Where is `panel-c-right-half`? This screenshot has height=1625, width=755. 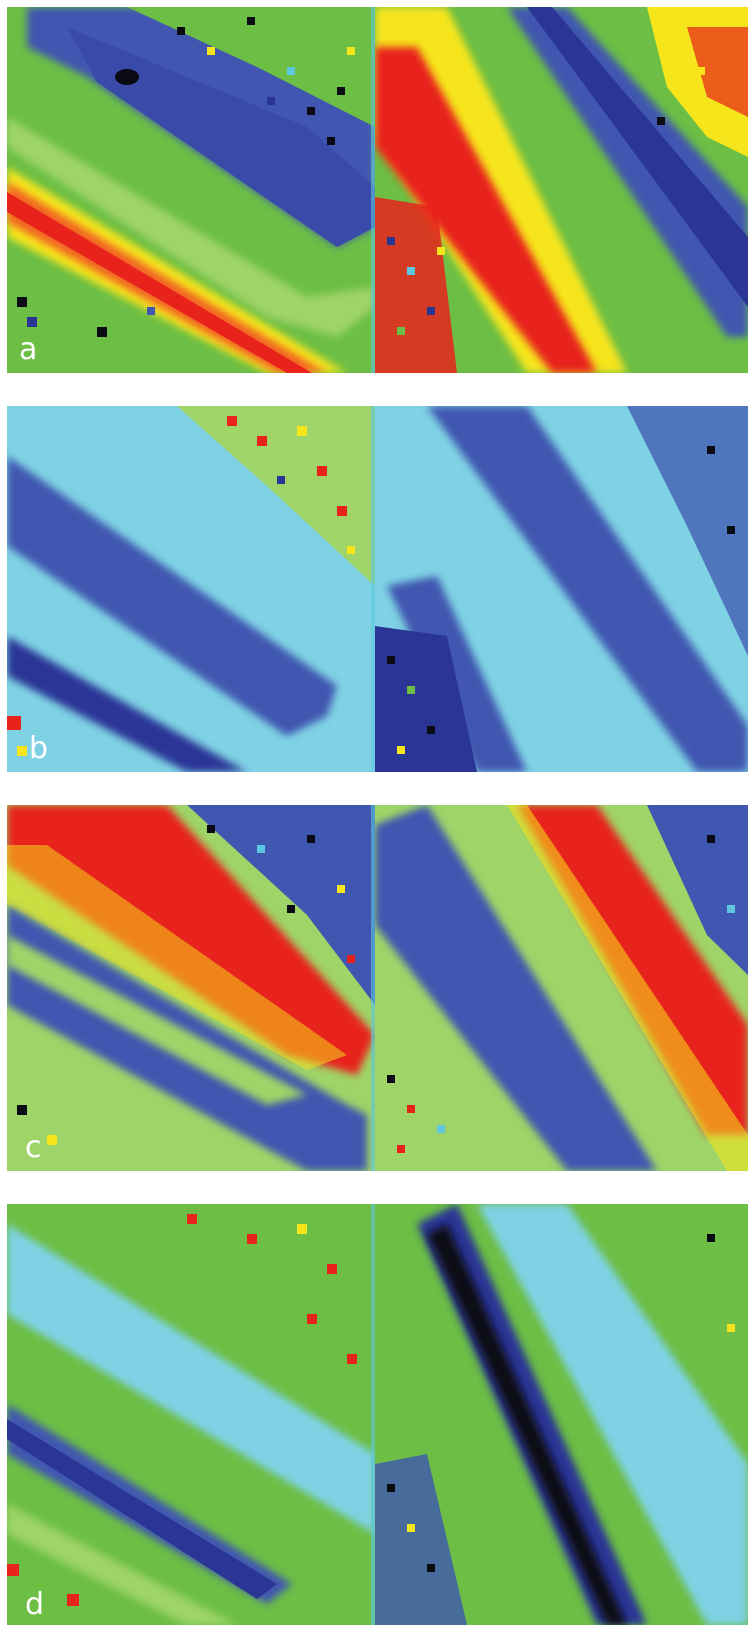 panel-c-right-half is located at coordinates (561, 988).